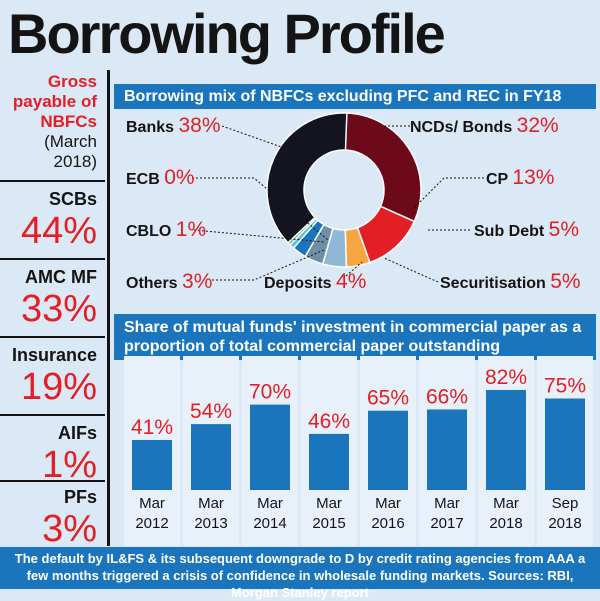 This screenshot has width=600, height=601. Describe the element at coordinates (446, 523) in the screenshot. I see `bar-category-label: 2017` at that location.